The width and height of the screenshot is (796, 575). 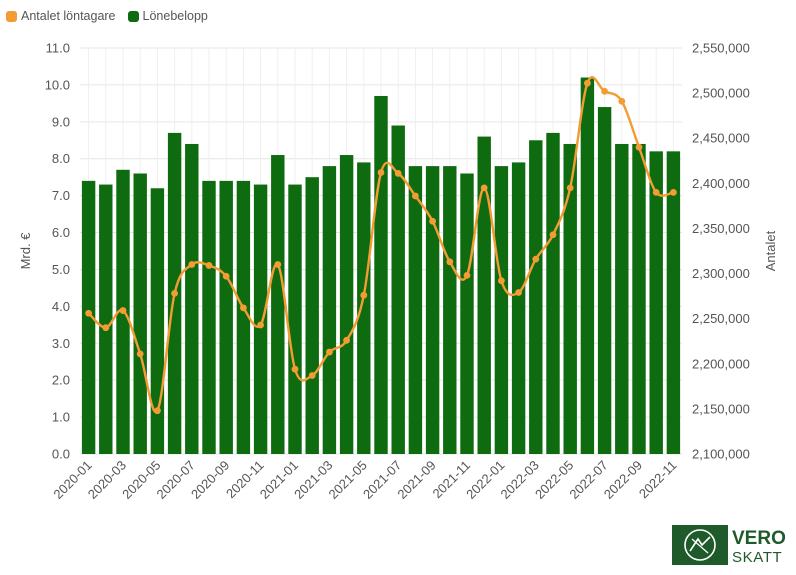 I want to click on y-right-tick-label: 2,350,000, so click(x=721, y=228).